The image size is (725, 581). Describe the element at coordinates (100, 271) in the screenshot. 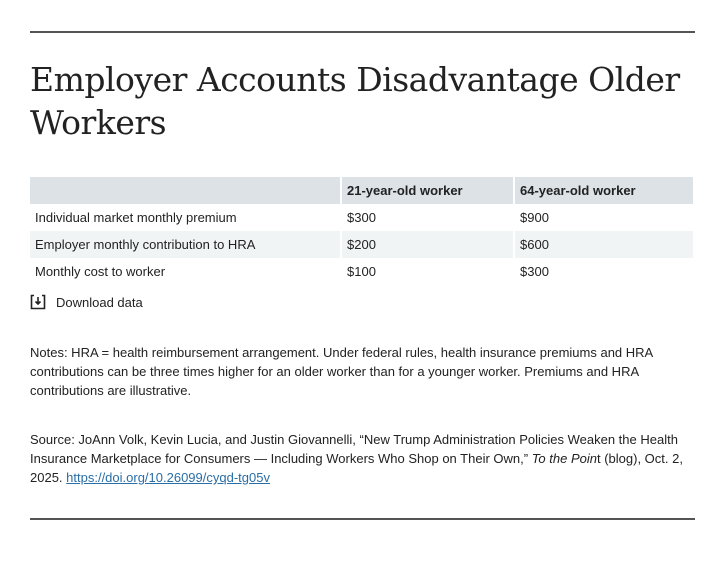

I see `row-label: Monthly cost to worker` at that location.